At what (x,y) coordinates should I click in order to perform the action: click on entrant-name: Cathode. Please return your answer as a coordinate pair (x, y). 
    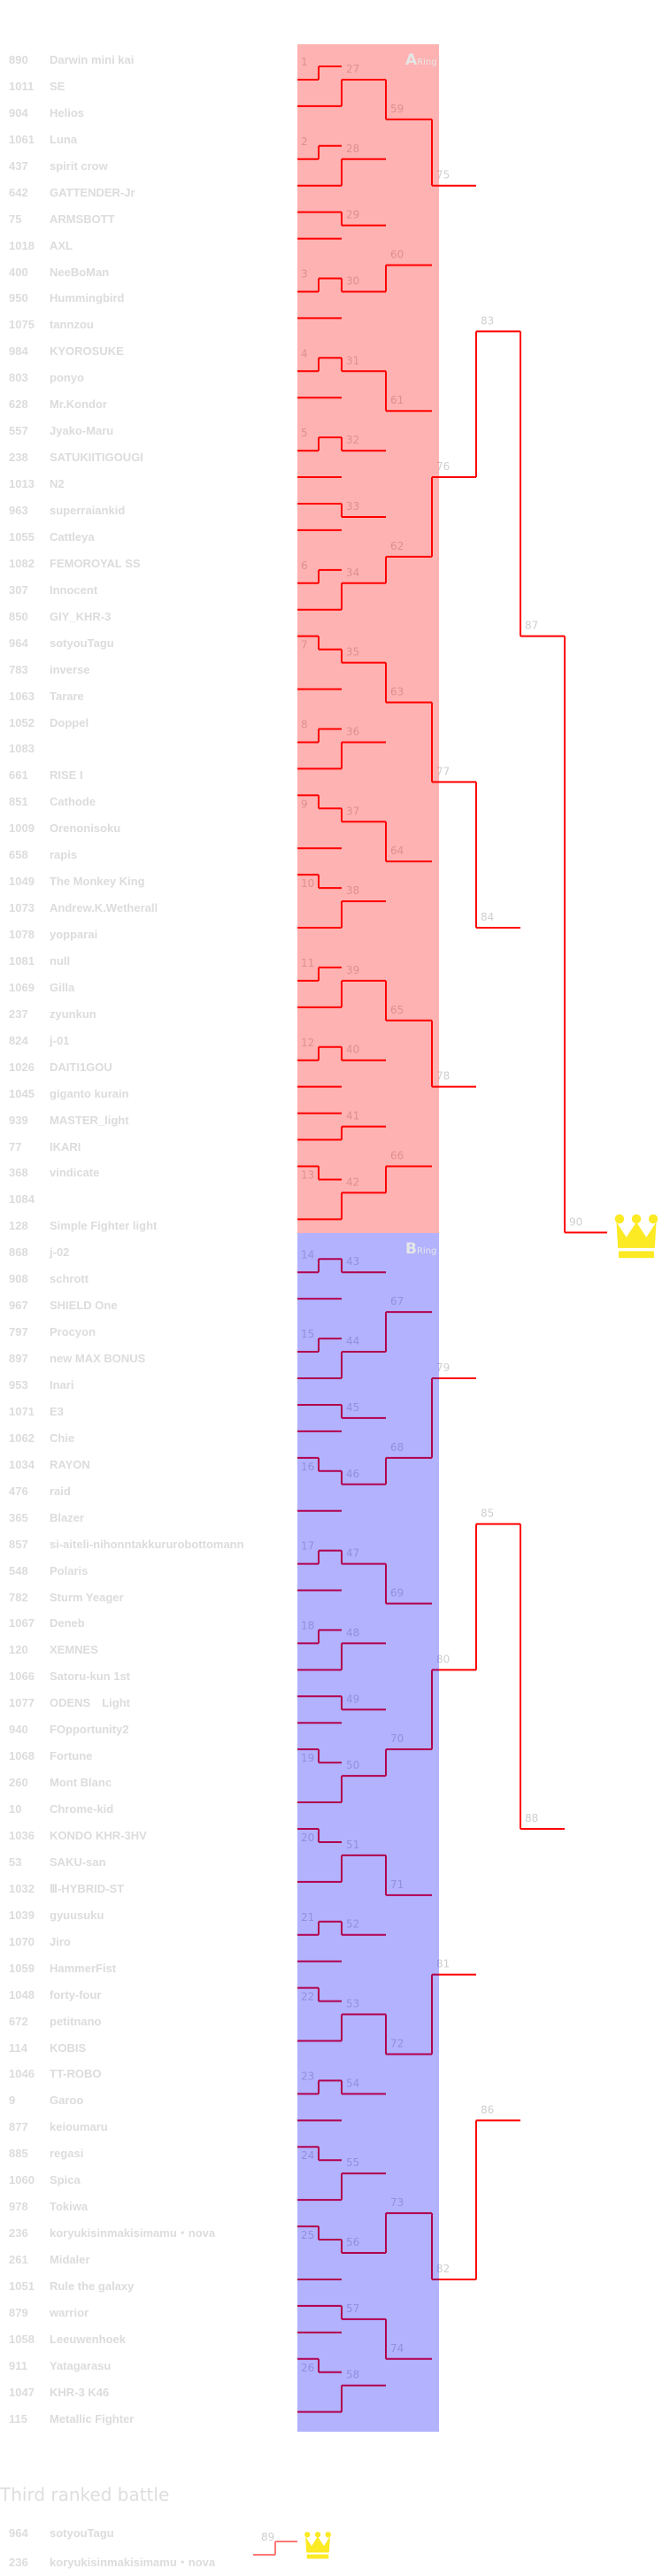
    Looking at the image, I should click on (73, 802).